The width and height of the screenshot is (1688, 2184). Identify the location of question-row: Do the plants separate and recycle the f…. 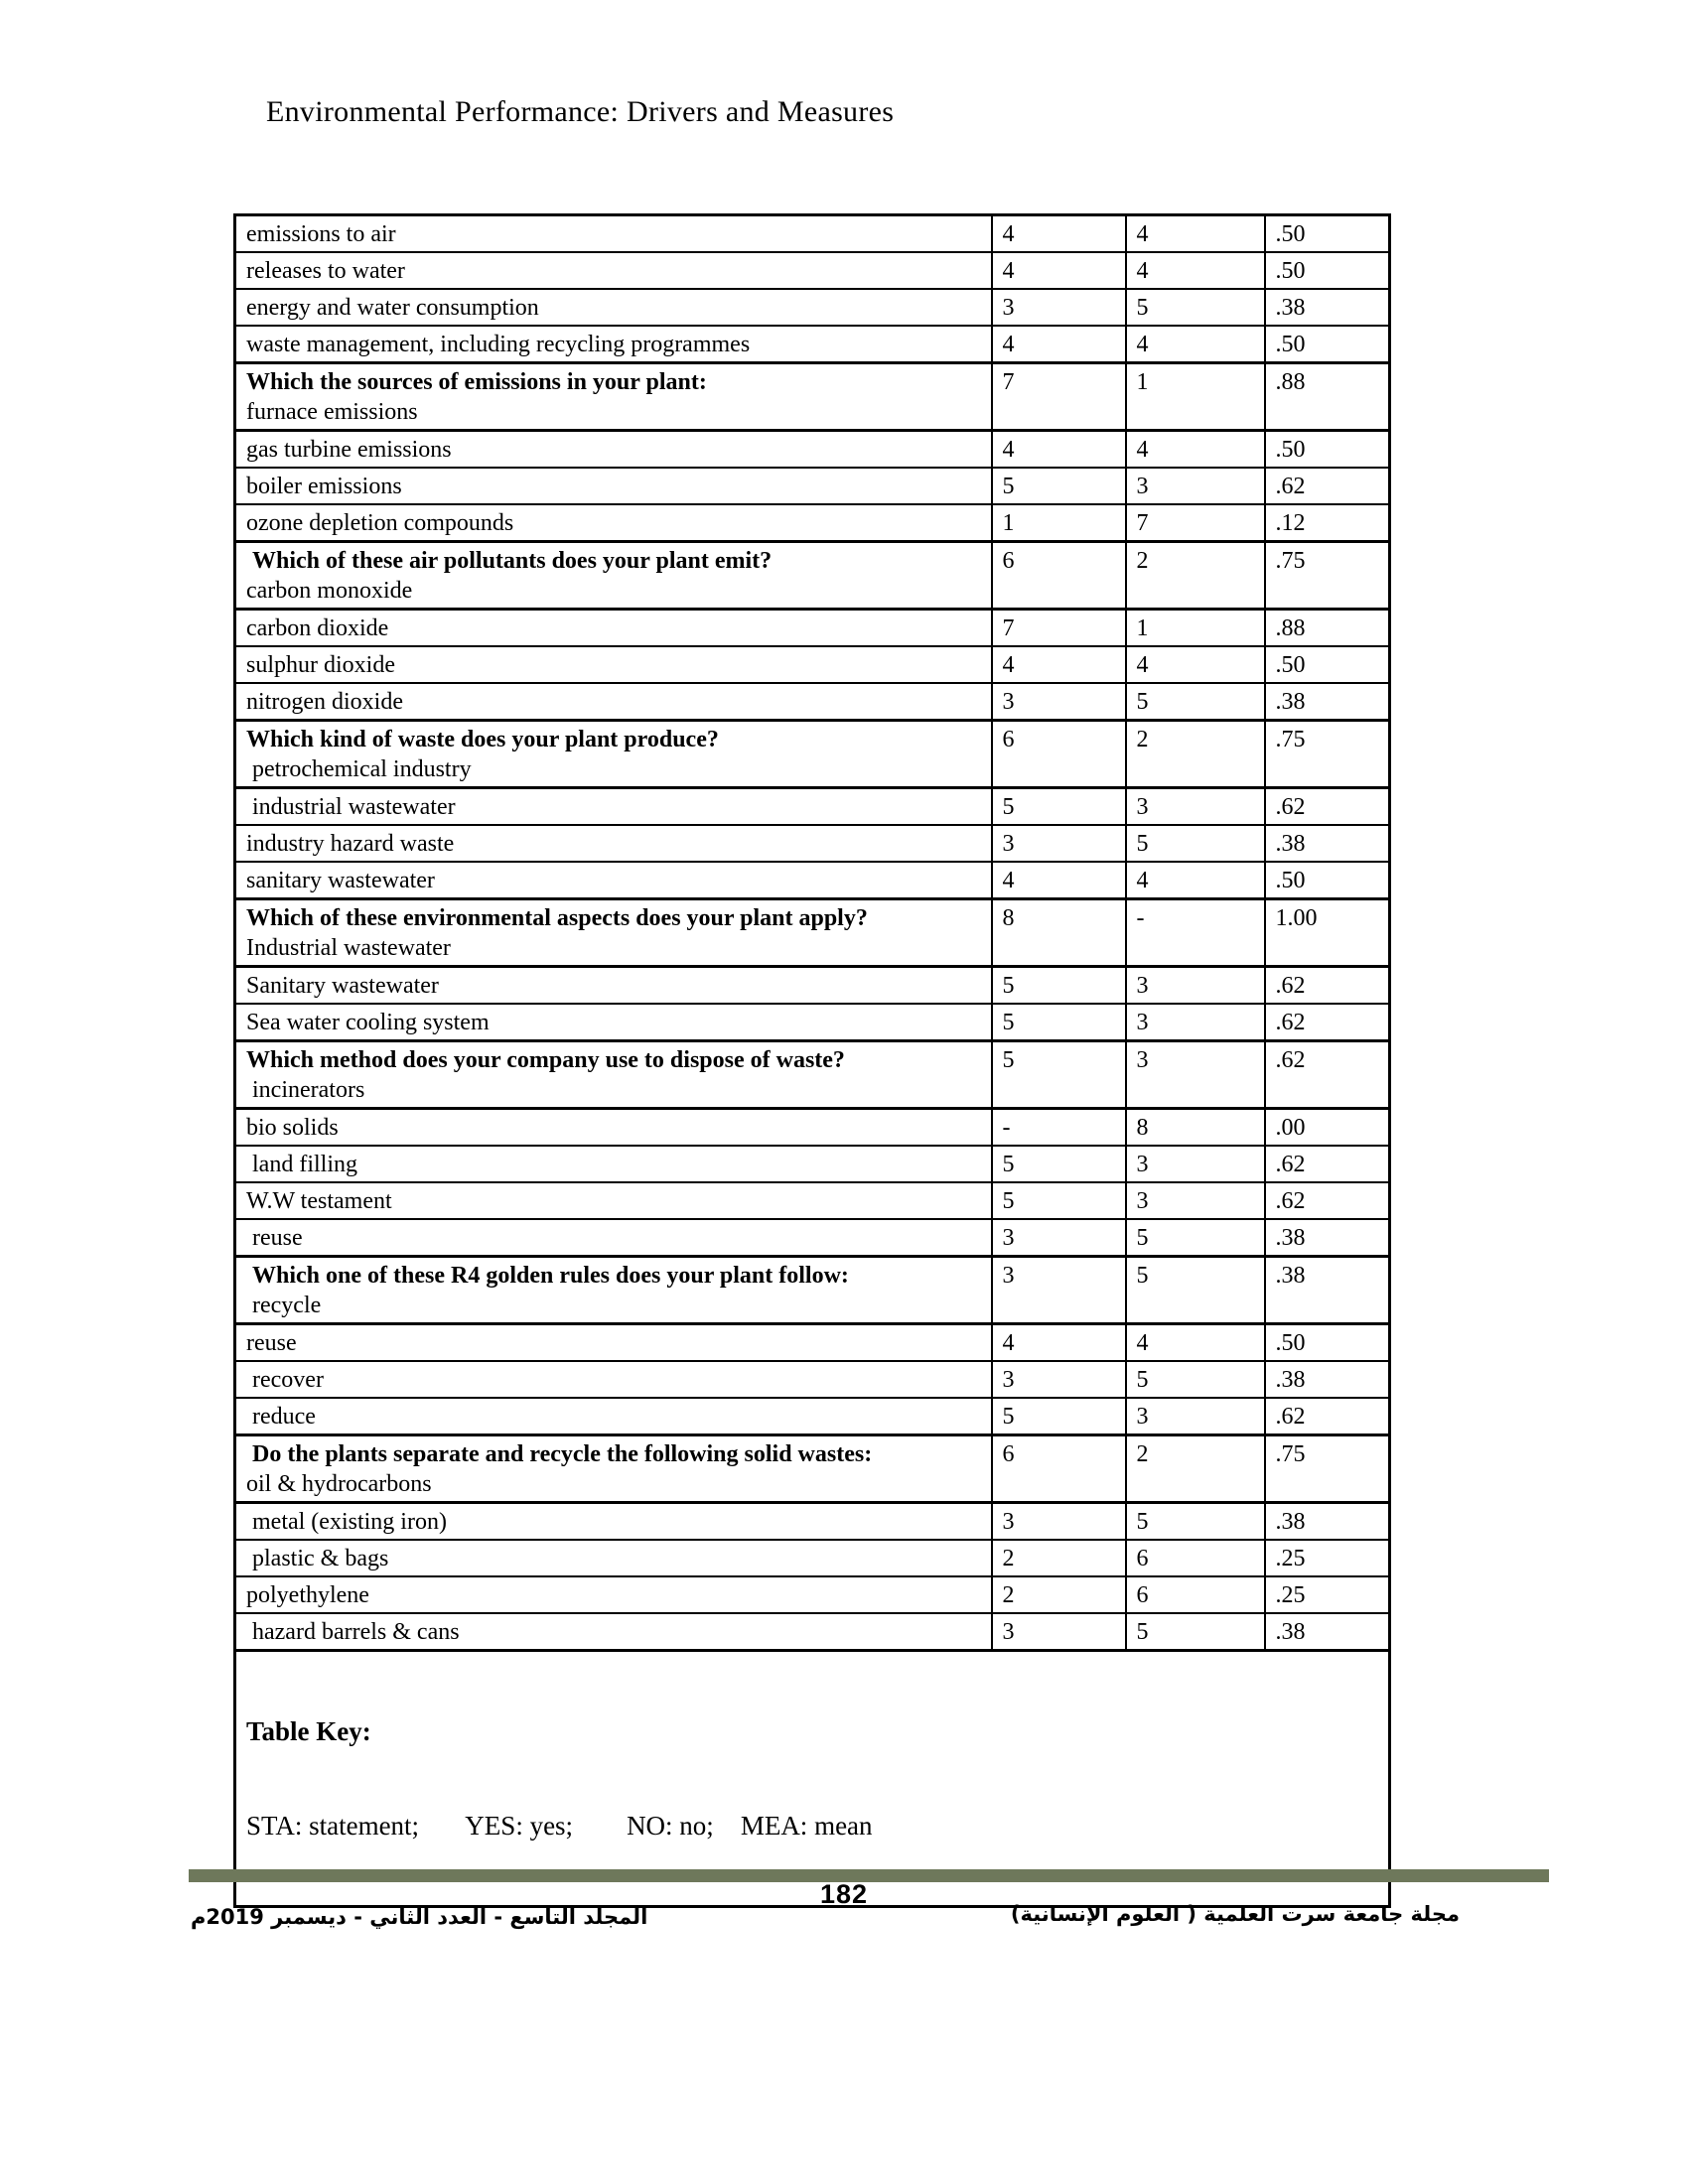
(812, 1468).